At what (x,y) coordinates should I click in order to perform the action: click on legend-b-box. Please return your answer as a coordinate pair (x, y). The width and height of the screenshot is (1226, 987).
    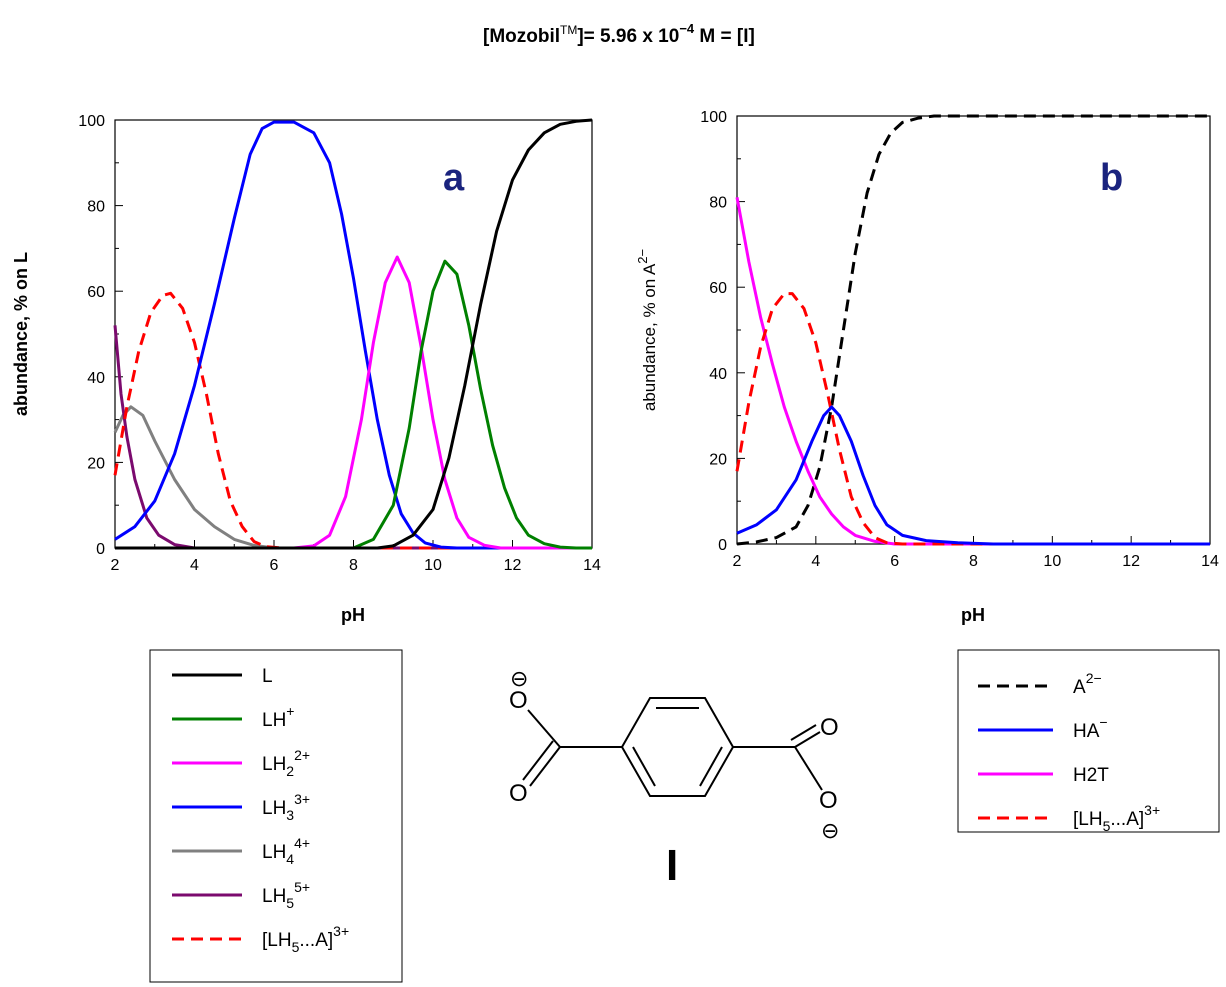
    Looking at the image, I should click on (1088, 741).